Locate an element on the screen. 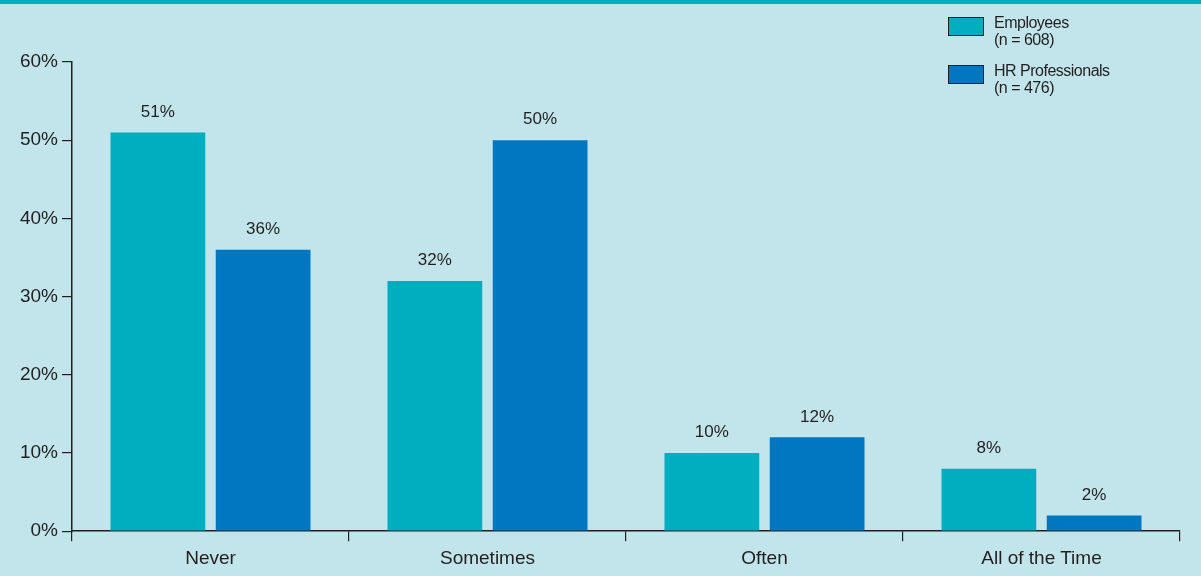 Image resolution: width=1201 pixels, height=576 pixels. x-tick-label: Often is located at coordinates (764, 557).